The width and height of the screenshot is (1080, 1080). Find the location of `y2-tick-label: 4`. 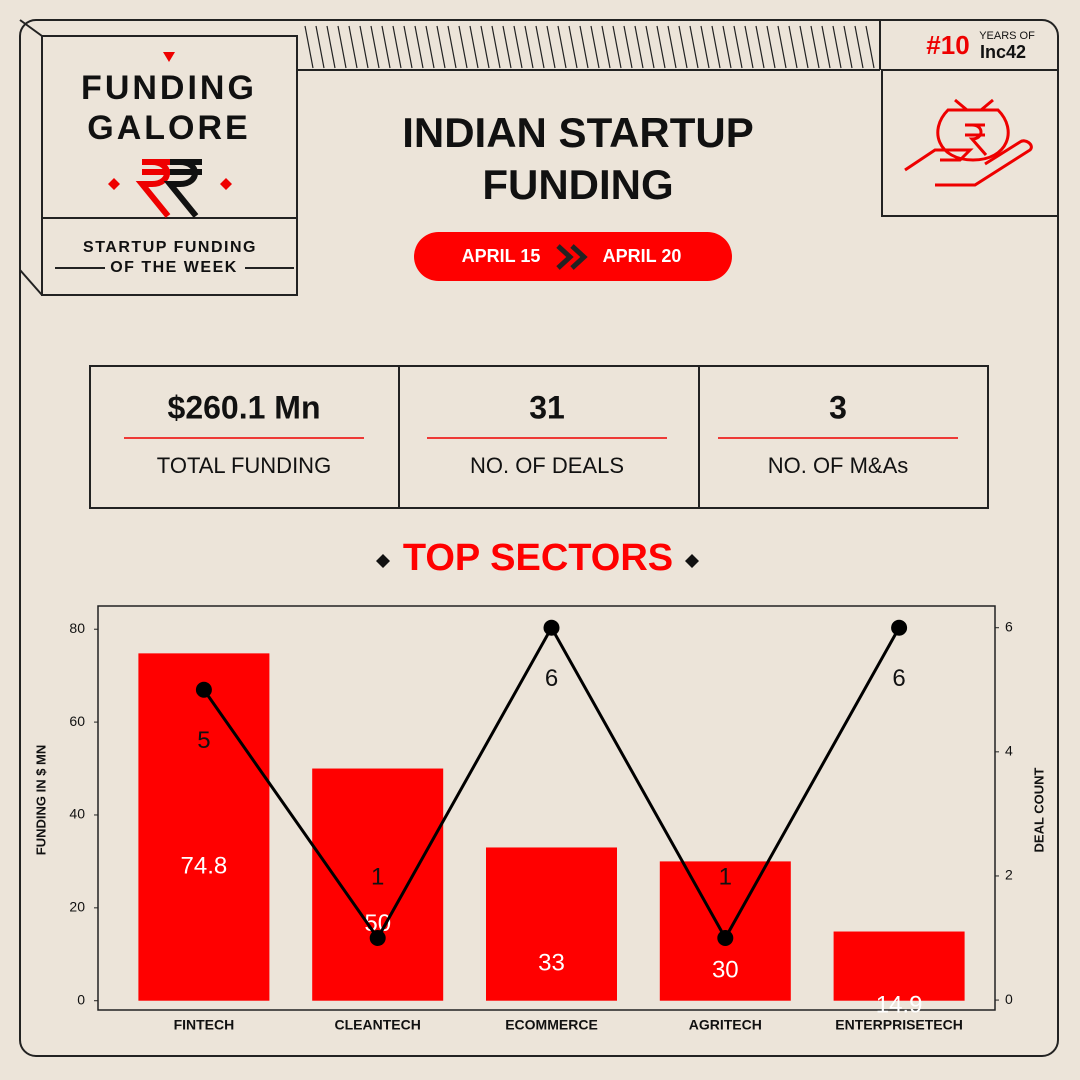

y2-tick-label: 4 is located at coordinates (1009, 751).